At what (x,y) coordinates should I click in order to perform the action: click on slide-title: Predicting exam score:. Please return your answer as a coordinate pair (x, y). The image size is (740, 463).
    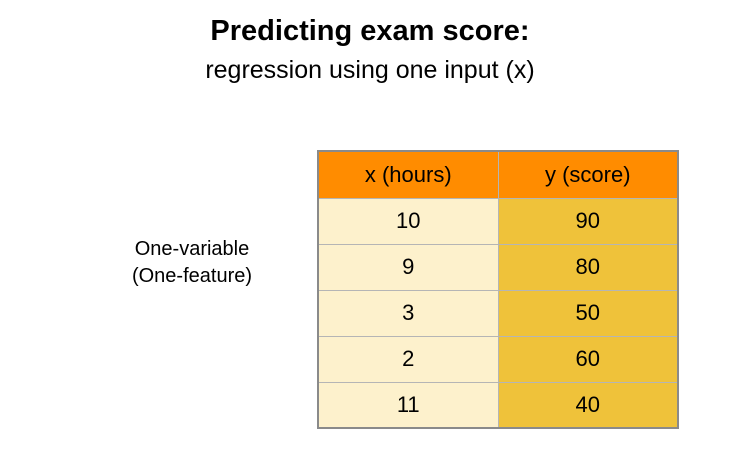
    Looking at the image, I should click on (370, 31).